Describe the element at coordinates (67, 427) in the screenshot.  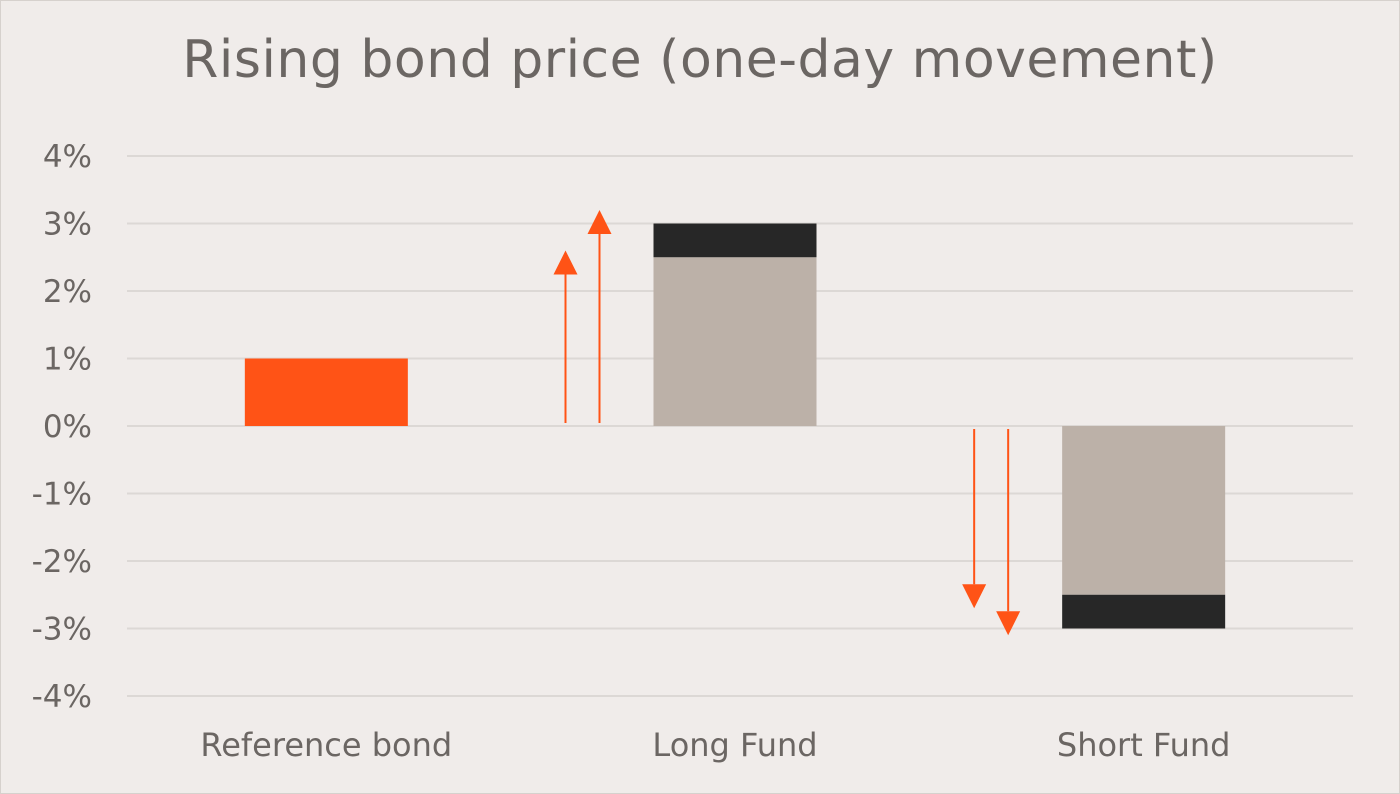
I see `y-tick-label: 0%` at that location.